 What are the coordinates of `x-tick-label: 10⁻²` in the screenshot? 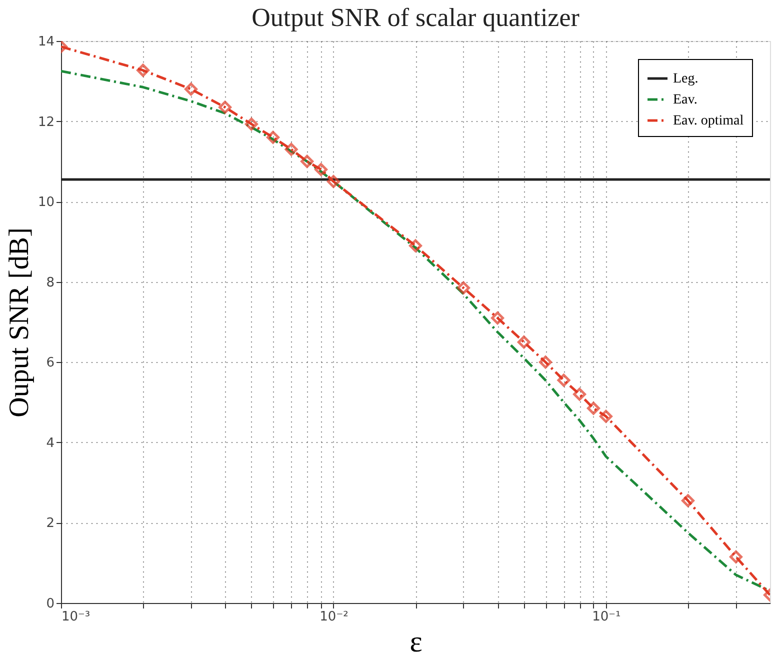 It's located at (334, 617).